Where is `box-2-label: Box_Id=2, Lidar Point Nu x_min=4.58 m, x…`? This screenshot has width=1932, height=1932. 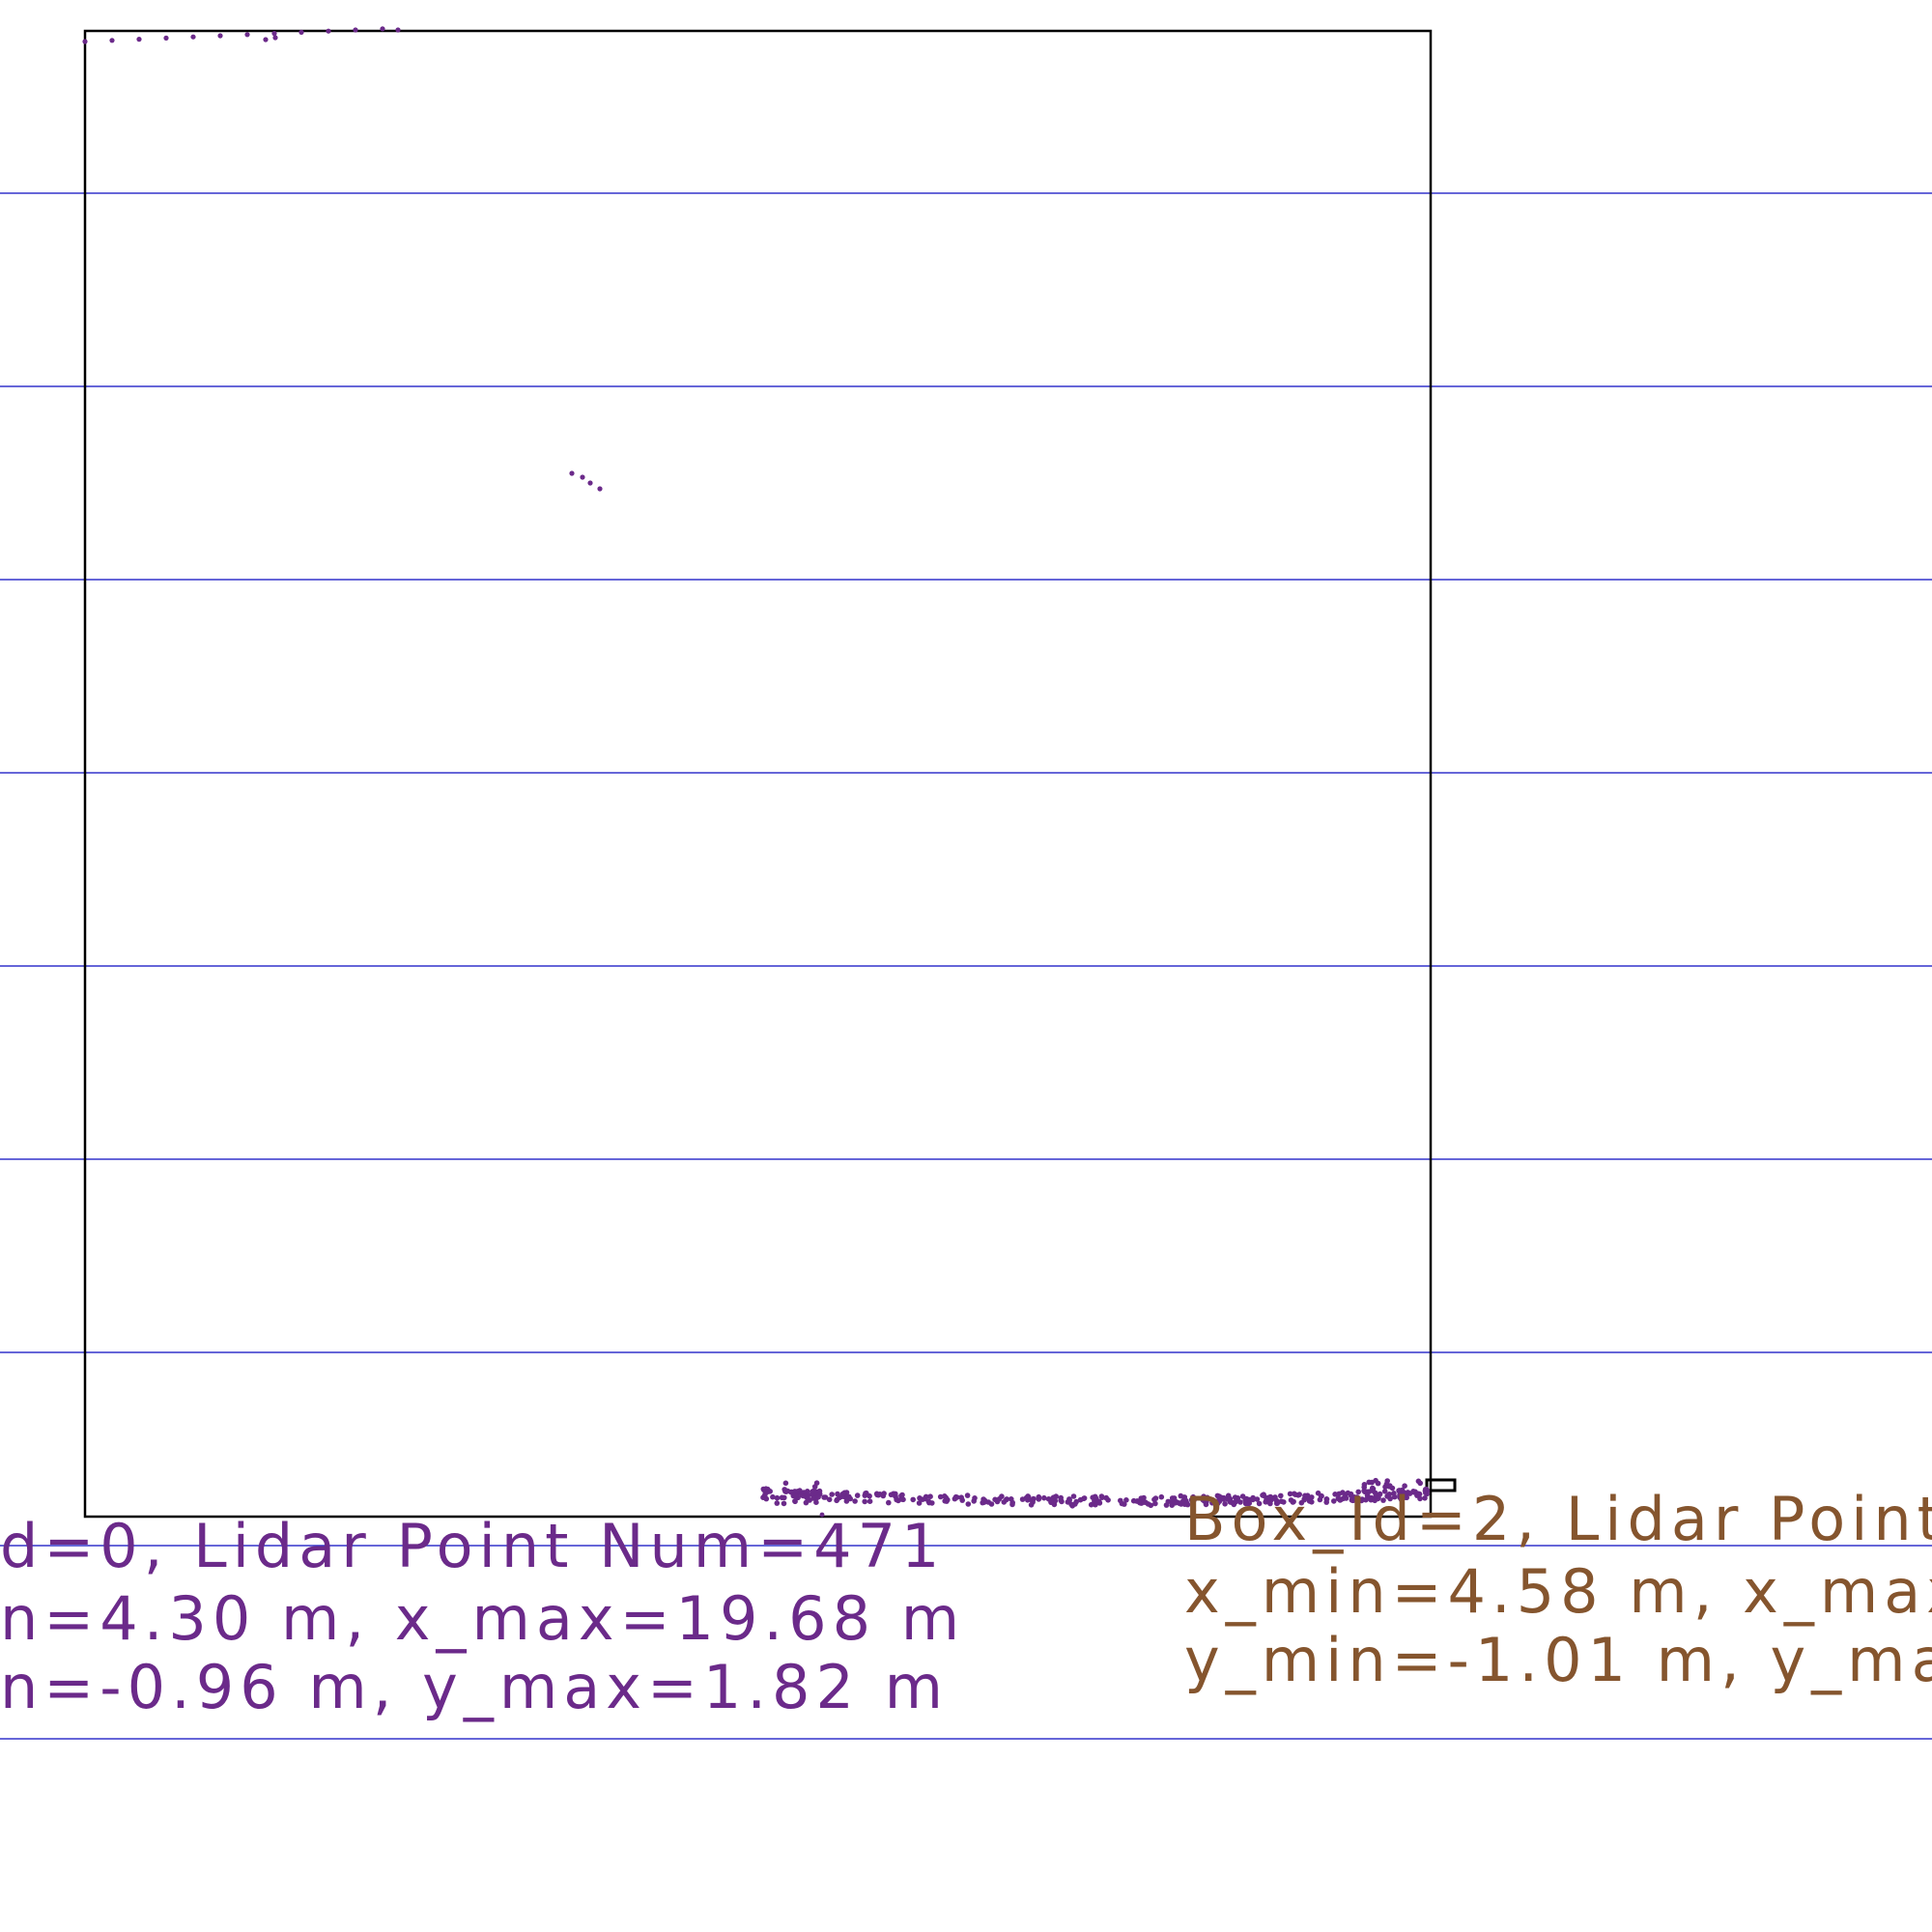
box-2-label: Box_Id=2, Lidar Point Nu x_min=4.58 m, x… is located at coordinates (1558, 1589).